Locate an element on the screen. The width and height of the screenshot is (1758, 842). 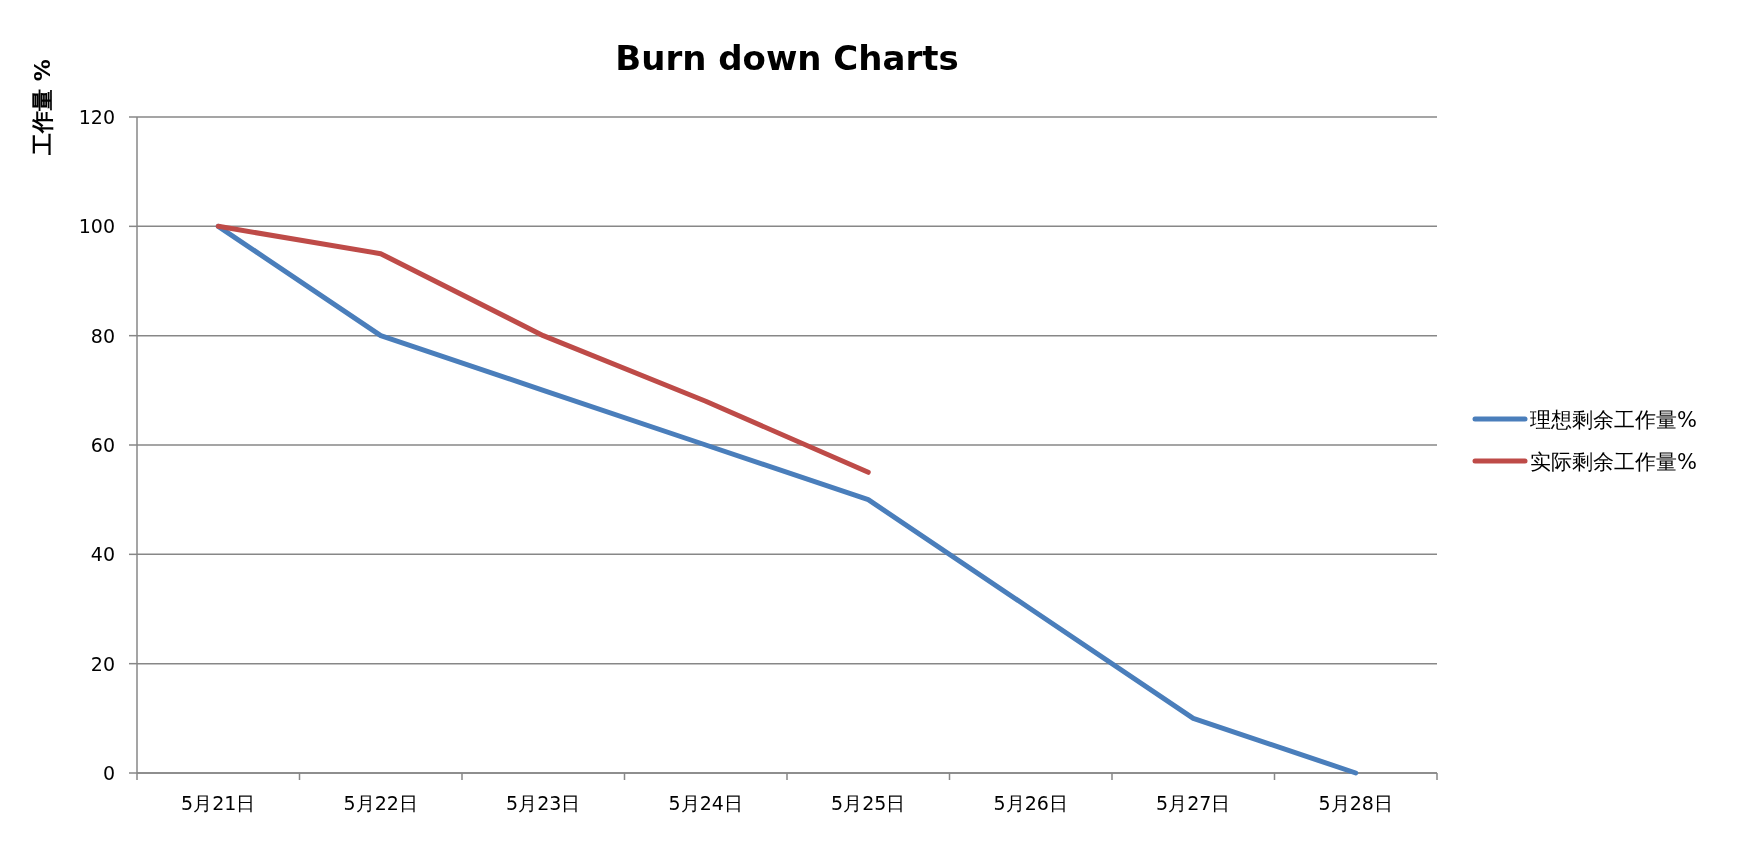
x-tick-label: 5月26日 is located at coordinates (1030, 803).